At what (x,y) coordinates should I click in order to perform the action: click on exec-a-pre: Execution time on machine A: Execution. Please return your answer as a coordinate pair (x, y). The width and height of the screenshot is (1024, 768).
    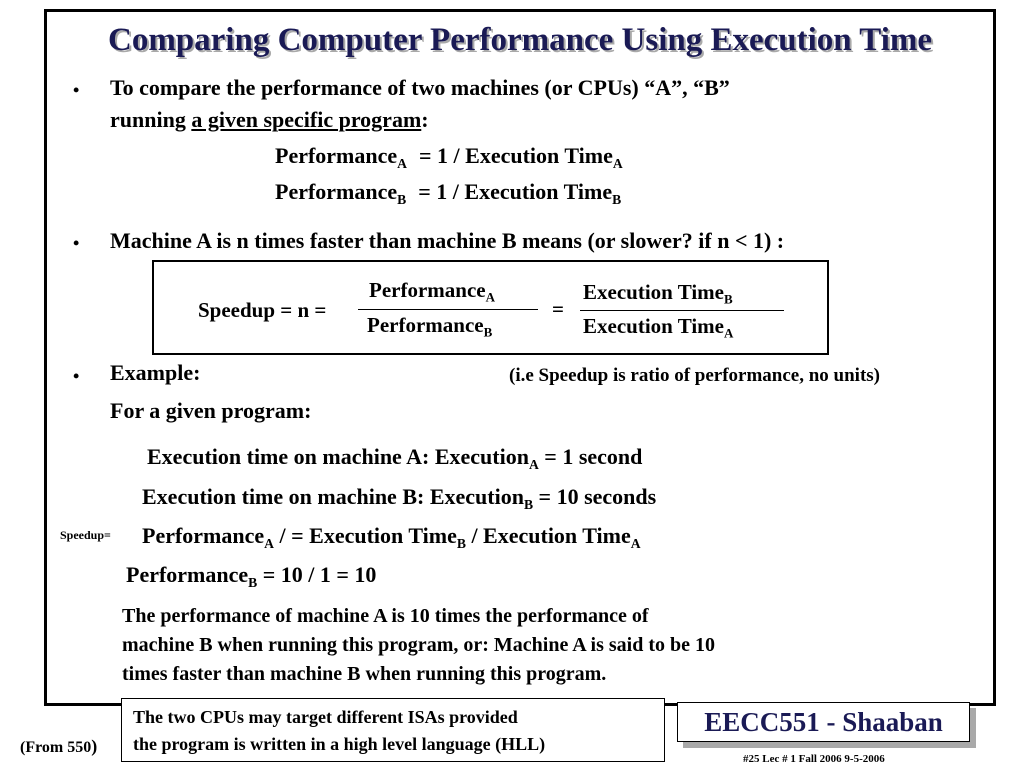
    Looking at the image, I should click on (338, 456).